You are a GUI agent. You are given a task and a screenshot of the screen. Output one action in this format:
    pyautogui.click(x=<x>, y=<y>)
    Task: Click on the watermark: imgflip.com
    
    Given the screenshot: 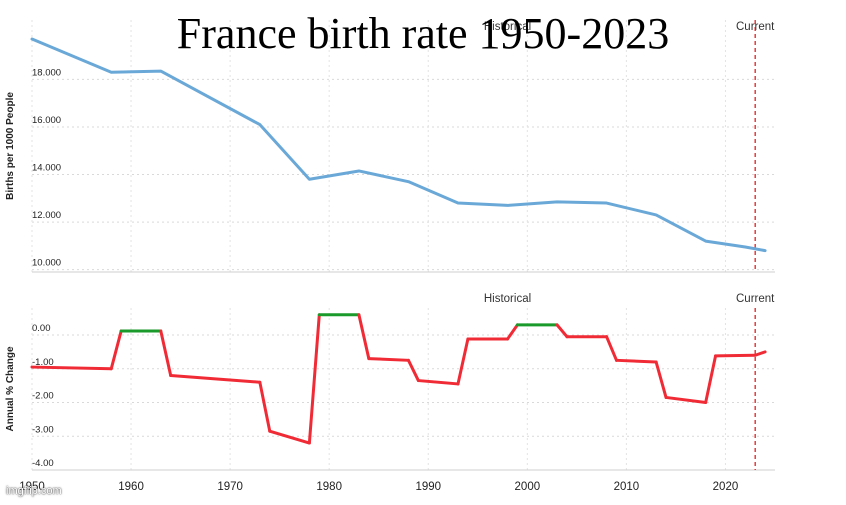 What is the action you would take?
    pyautogui.click(x=34, y=491)
    